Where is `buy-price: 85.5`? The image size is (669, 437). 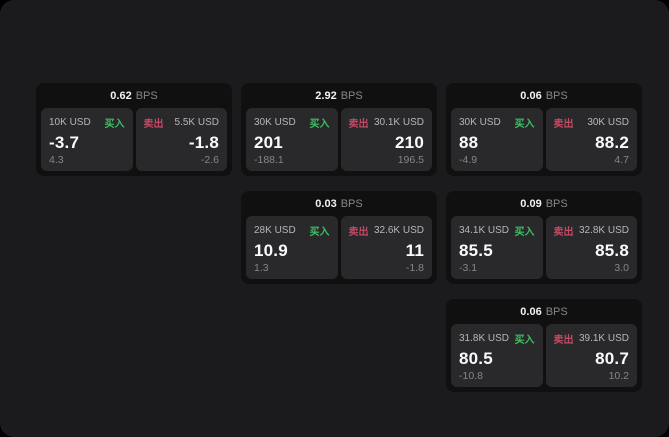
buy-price: 85.5 is located at coordinates (476, 250).